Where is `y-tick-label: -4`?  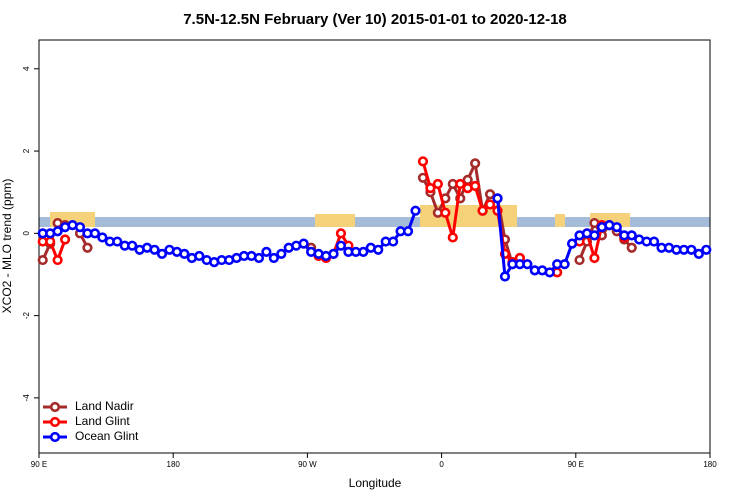 y-tick-label: -4 is located at coordinates (26, 398).